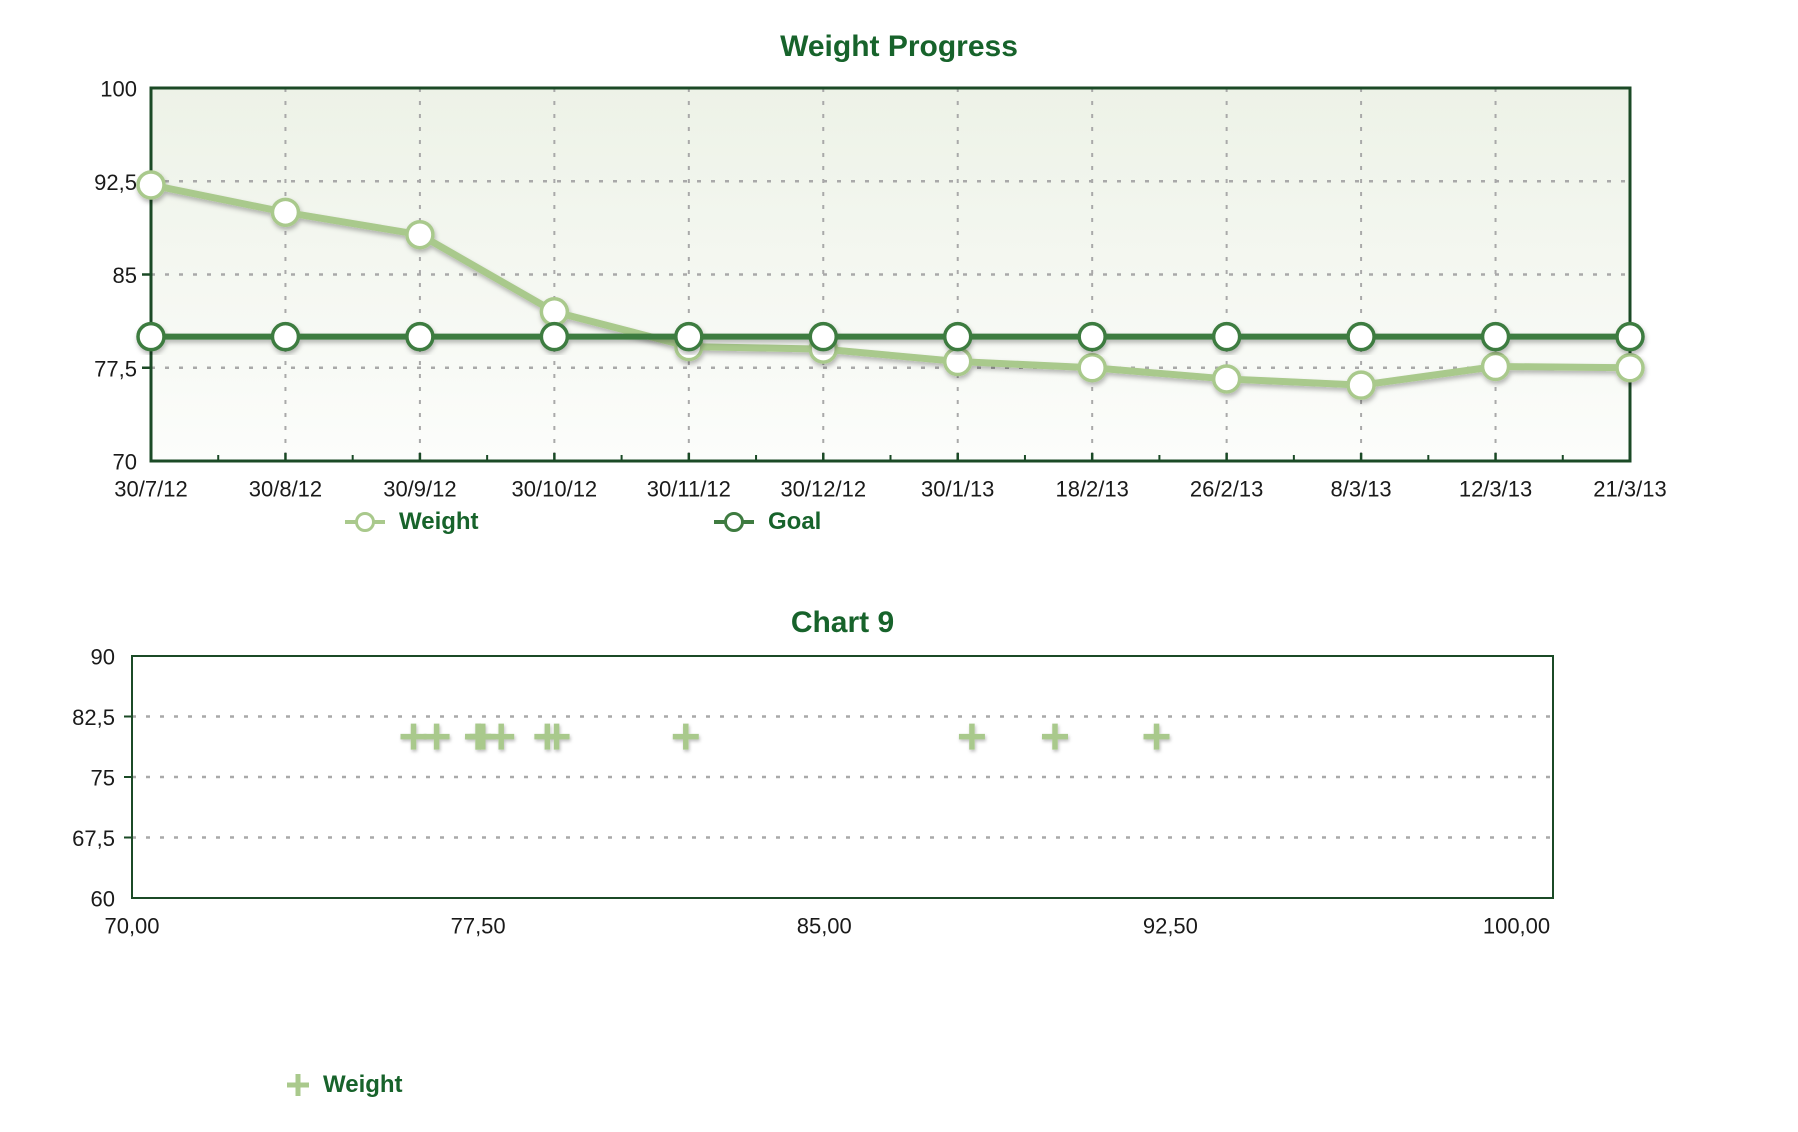 The height and width of the screenshot is (1132, 1798). What do you see at coordinates (1091, 489) in the screenshot?
I see `x-tick-label: 18/2/13` at bounding box center [1091, 489].